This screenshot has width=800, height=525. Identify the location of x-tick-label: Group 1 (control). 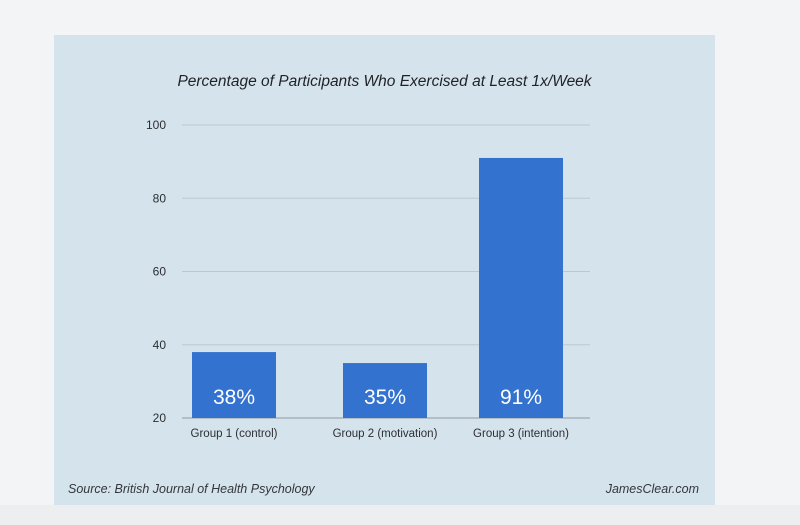
(234, 434).